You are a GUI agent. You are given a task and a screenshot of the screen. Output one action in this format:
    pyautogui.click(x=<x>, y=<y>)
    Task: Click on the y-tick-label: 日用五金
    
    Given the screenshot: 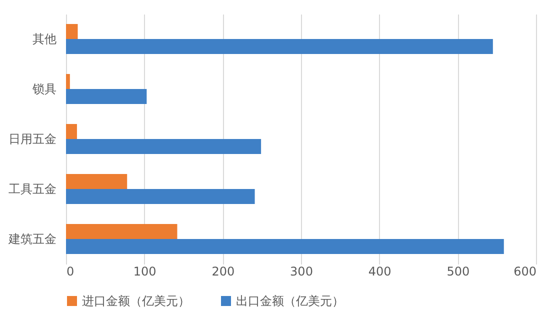 What is the action you would take?
    pyautogui.click(x=32, y=139)
    